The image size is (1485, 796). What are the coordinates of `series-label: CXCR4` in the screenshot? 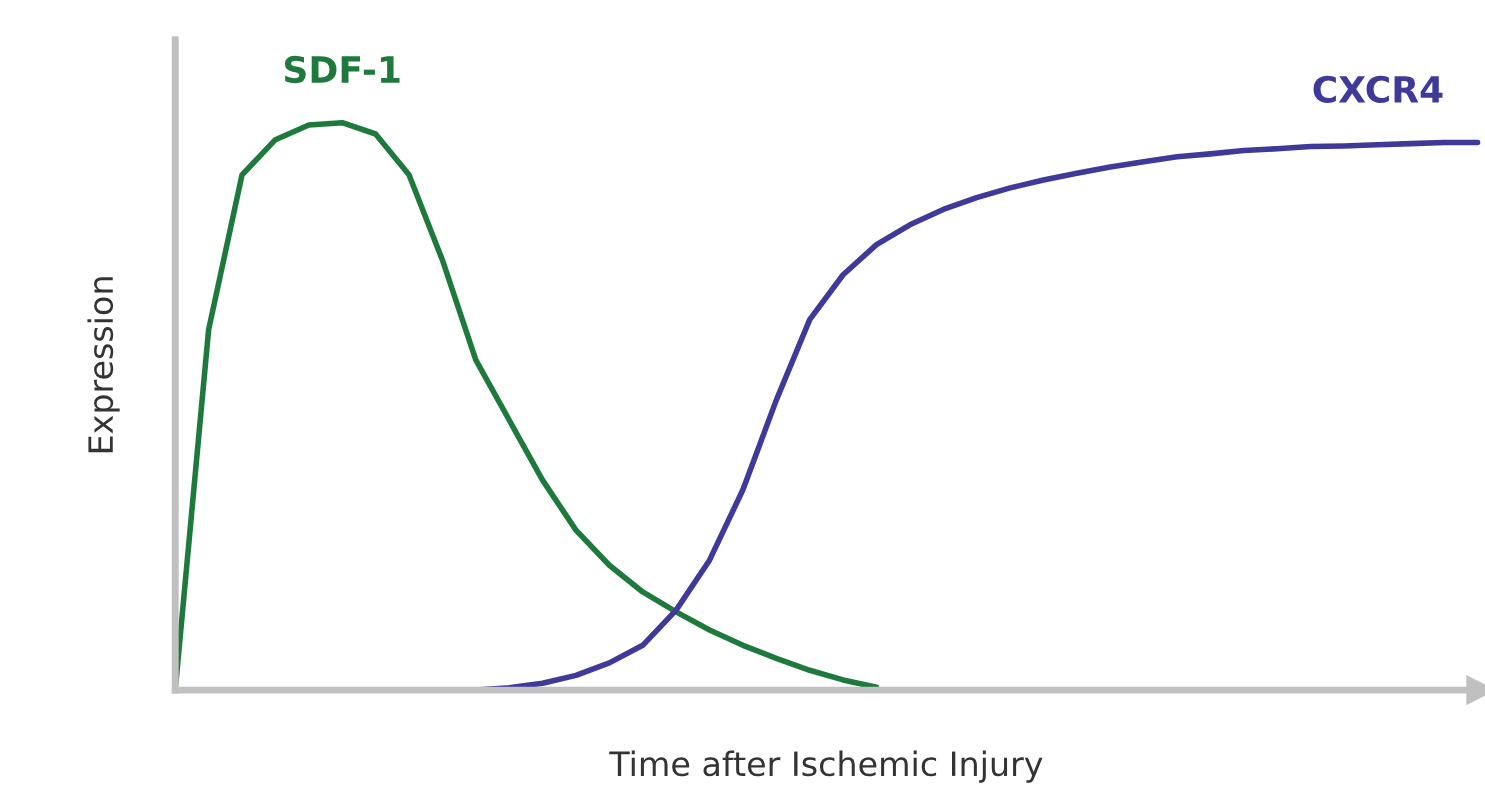 It's located at (1378, 89).